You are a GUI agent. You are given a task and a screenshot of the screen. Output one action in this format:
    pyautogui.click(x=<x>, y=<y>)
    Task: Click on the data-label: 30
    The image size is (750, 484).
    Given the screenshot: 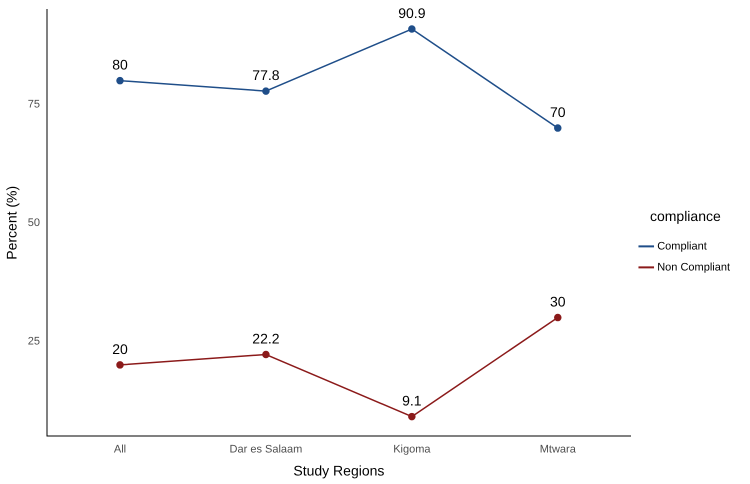 What is the action you would take?
    pyautogui.click(x=558, y=301)
    